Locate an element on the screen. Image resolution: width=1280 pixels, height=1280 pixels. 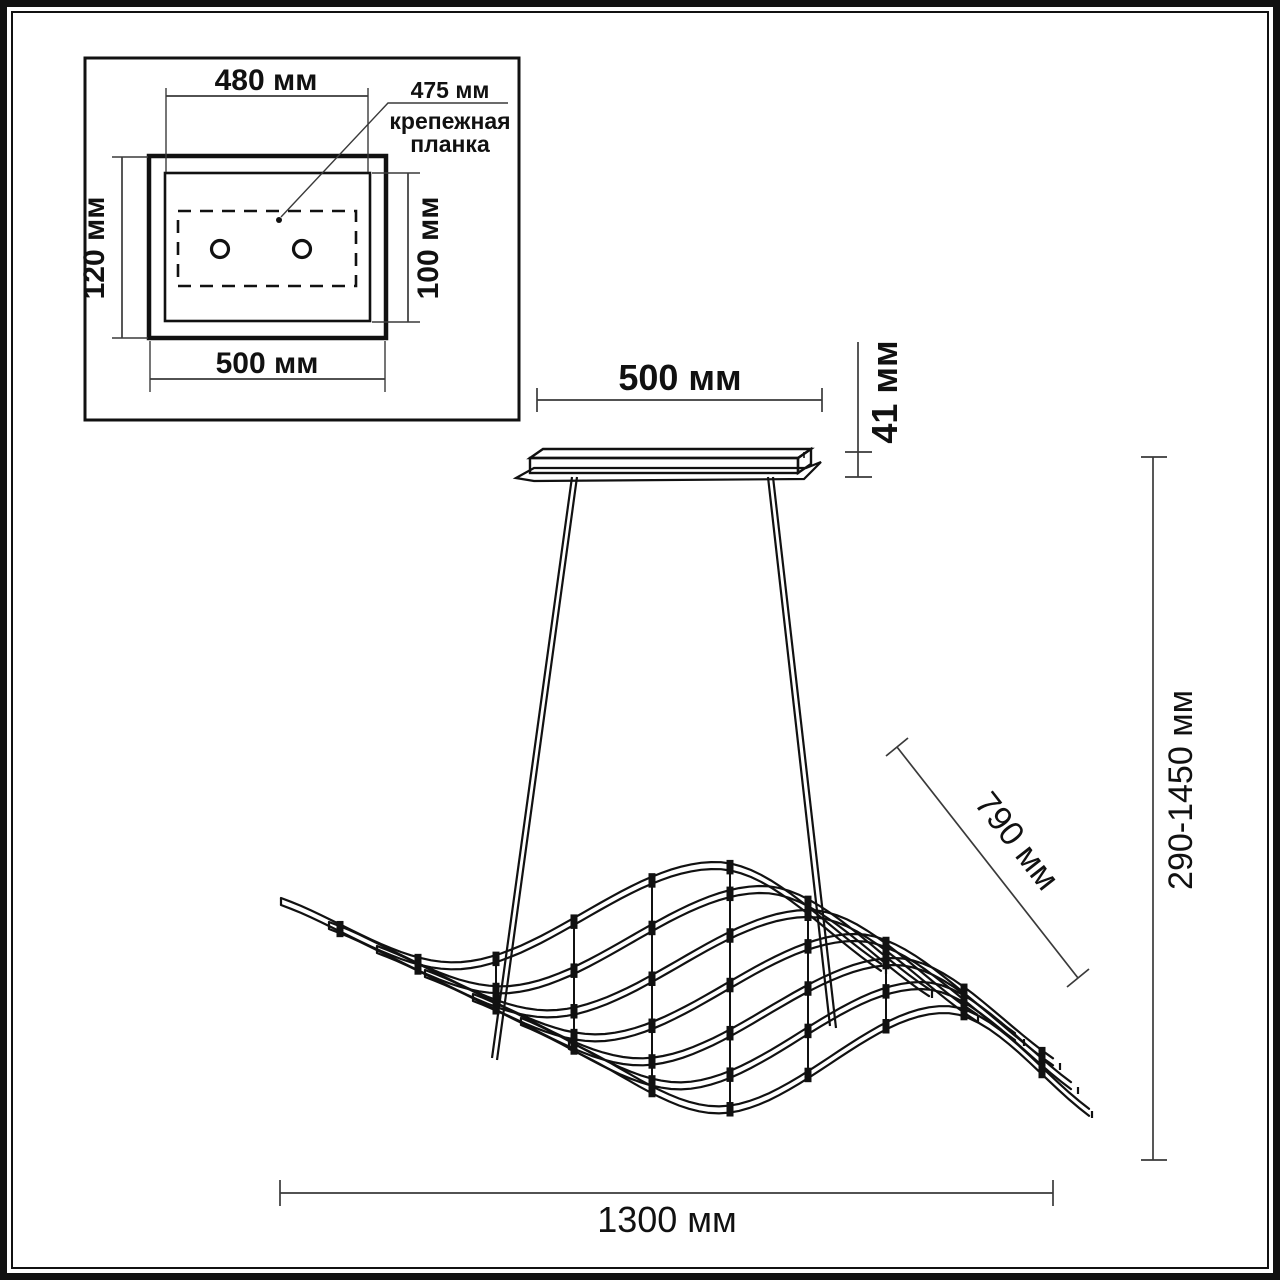
callout-text-line1: крепежная is located at coordinates (449, 121).